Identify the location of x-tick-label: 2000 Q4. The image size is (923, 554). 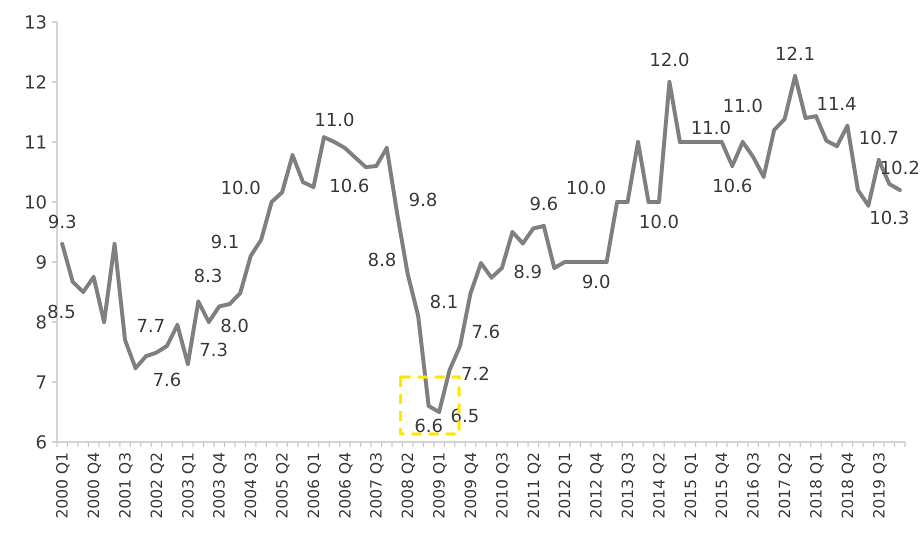
(94, 485).